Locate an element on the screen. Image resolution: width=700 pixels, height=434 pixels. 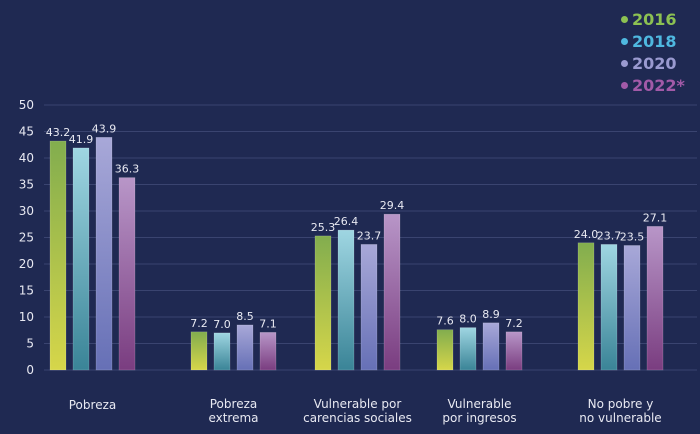
y-tick-label: 15 is located at coordinates (26, 291).